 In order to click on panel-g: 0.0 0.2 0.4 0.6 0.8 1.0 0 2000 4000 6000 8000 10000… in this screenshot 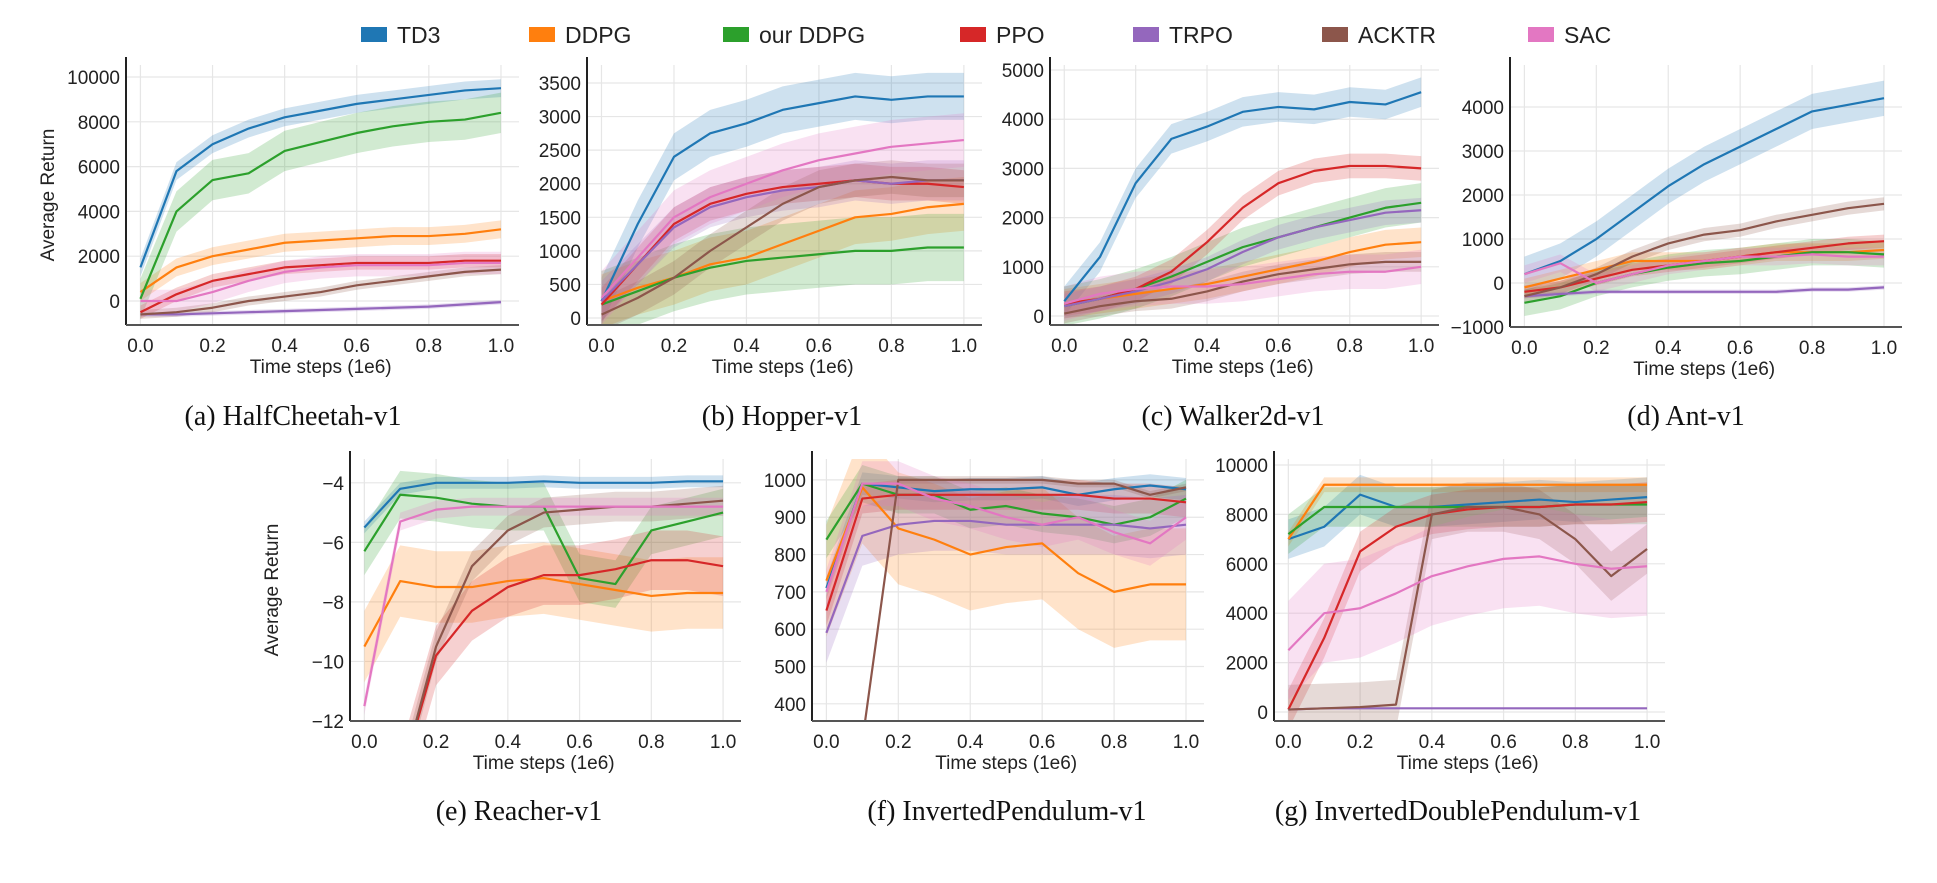, I will do `click(1440, 639)`.